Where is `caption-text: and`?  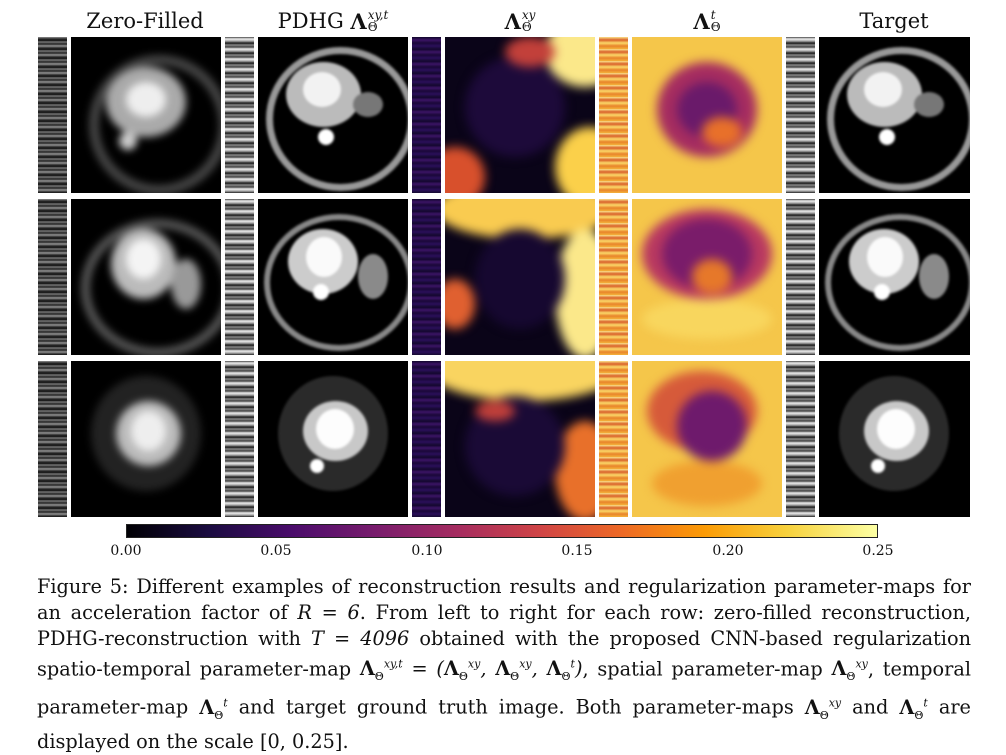
caption-text: and is located at coordinates (870, 707).